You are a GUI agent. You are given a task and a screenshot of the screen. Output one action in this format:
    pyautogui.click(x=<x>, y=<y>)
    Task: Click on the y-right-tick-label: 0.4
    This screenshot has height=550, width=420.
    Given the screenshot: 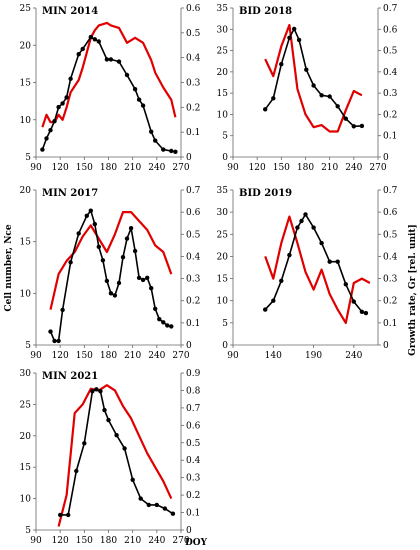 What is the action you would take?
    pyautogui.click(x=390, y=257)
    